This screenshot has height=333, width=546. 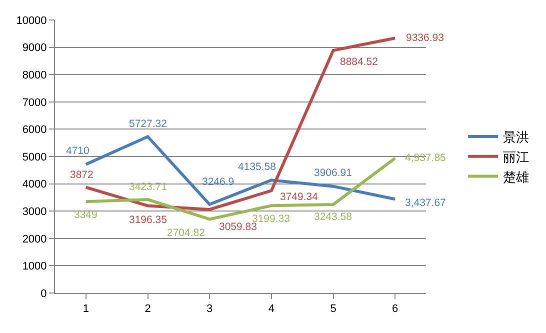 What do you see at coordinates (34, 266) in the screenshot?
I see `y-tick-label: 1000` at bounding box center [34, 266].